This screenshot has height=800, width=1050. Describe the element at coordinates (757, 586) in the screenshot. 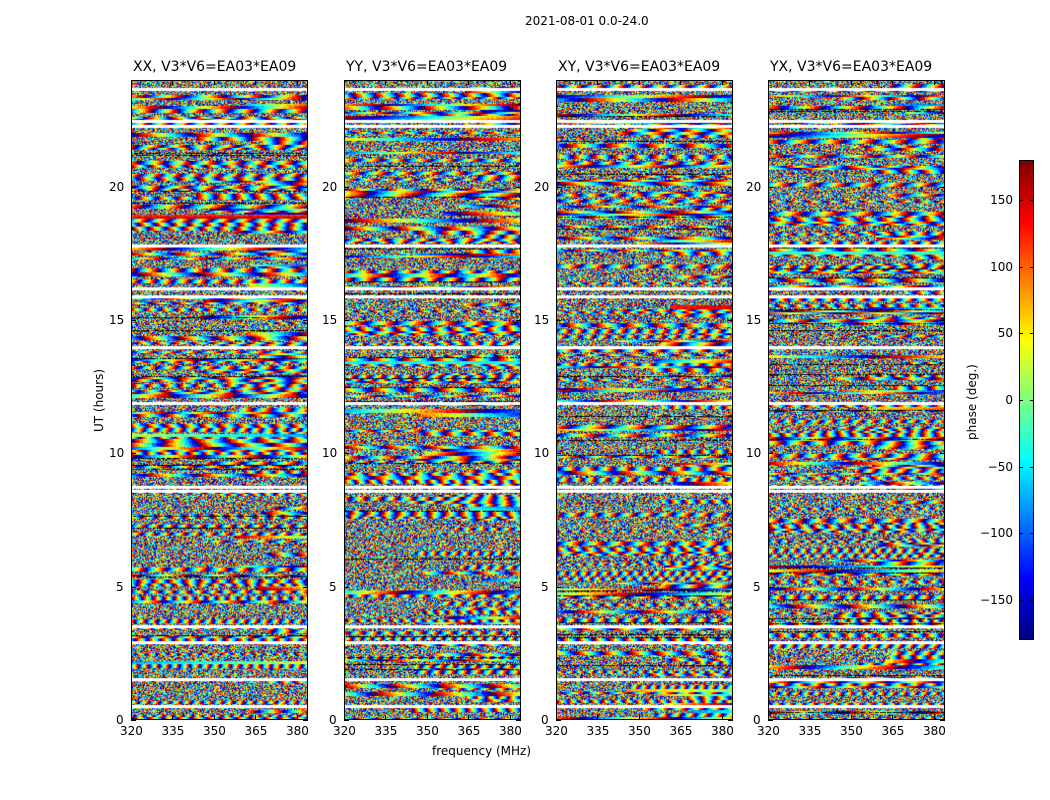

I see `y-tick-label: 5` at that location.